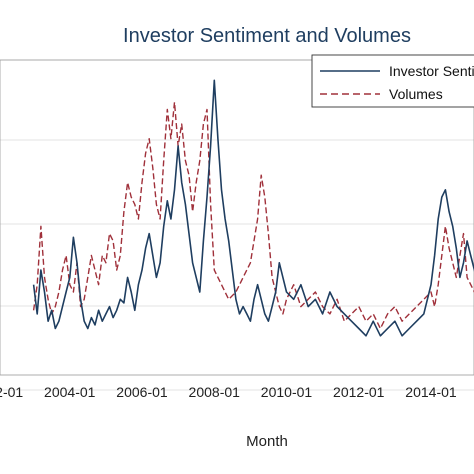 The width and height of the screenshot is (474, 474). Describe the element at coordinates (215, 392) in the screenshot. I see `x-tick-label: 2008-01` at that location.